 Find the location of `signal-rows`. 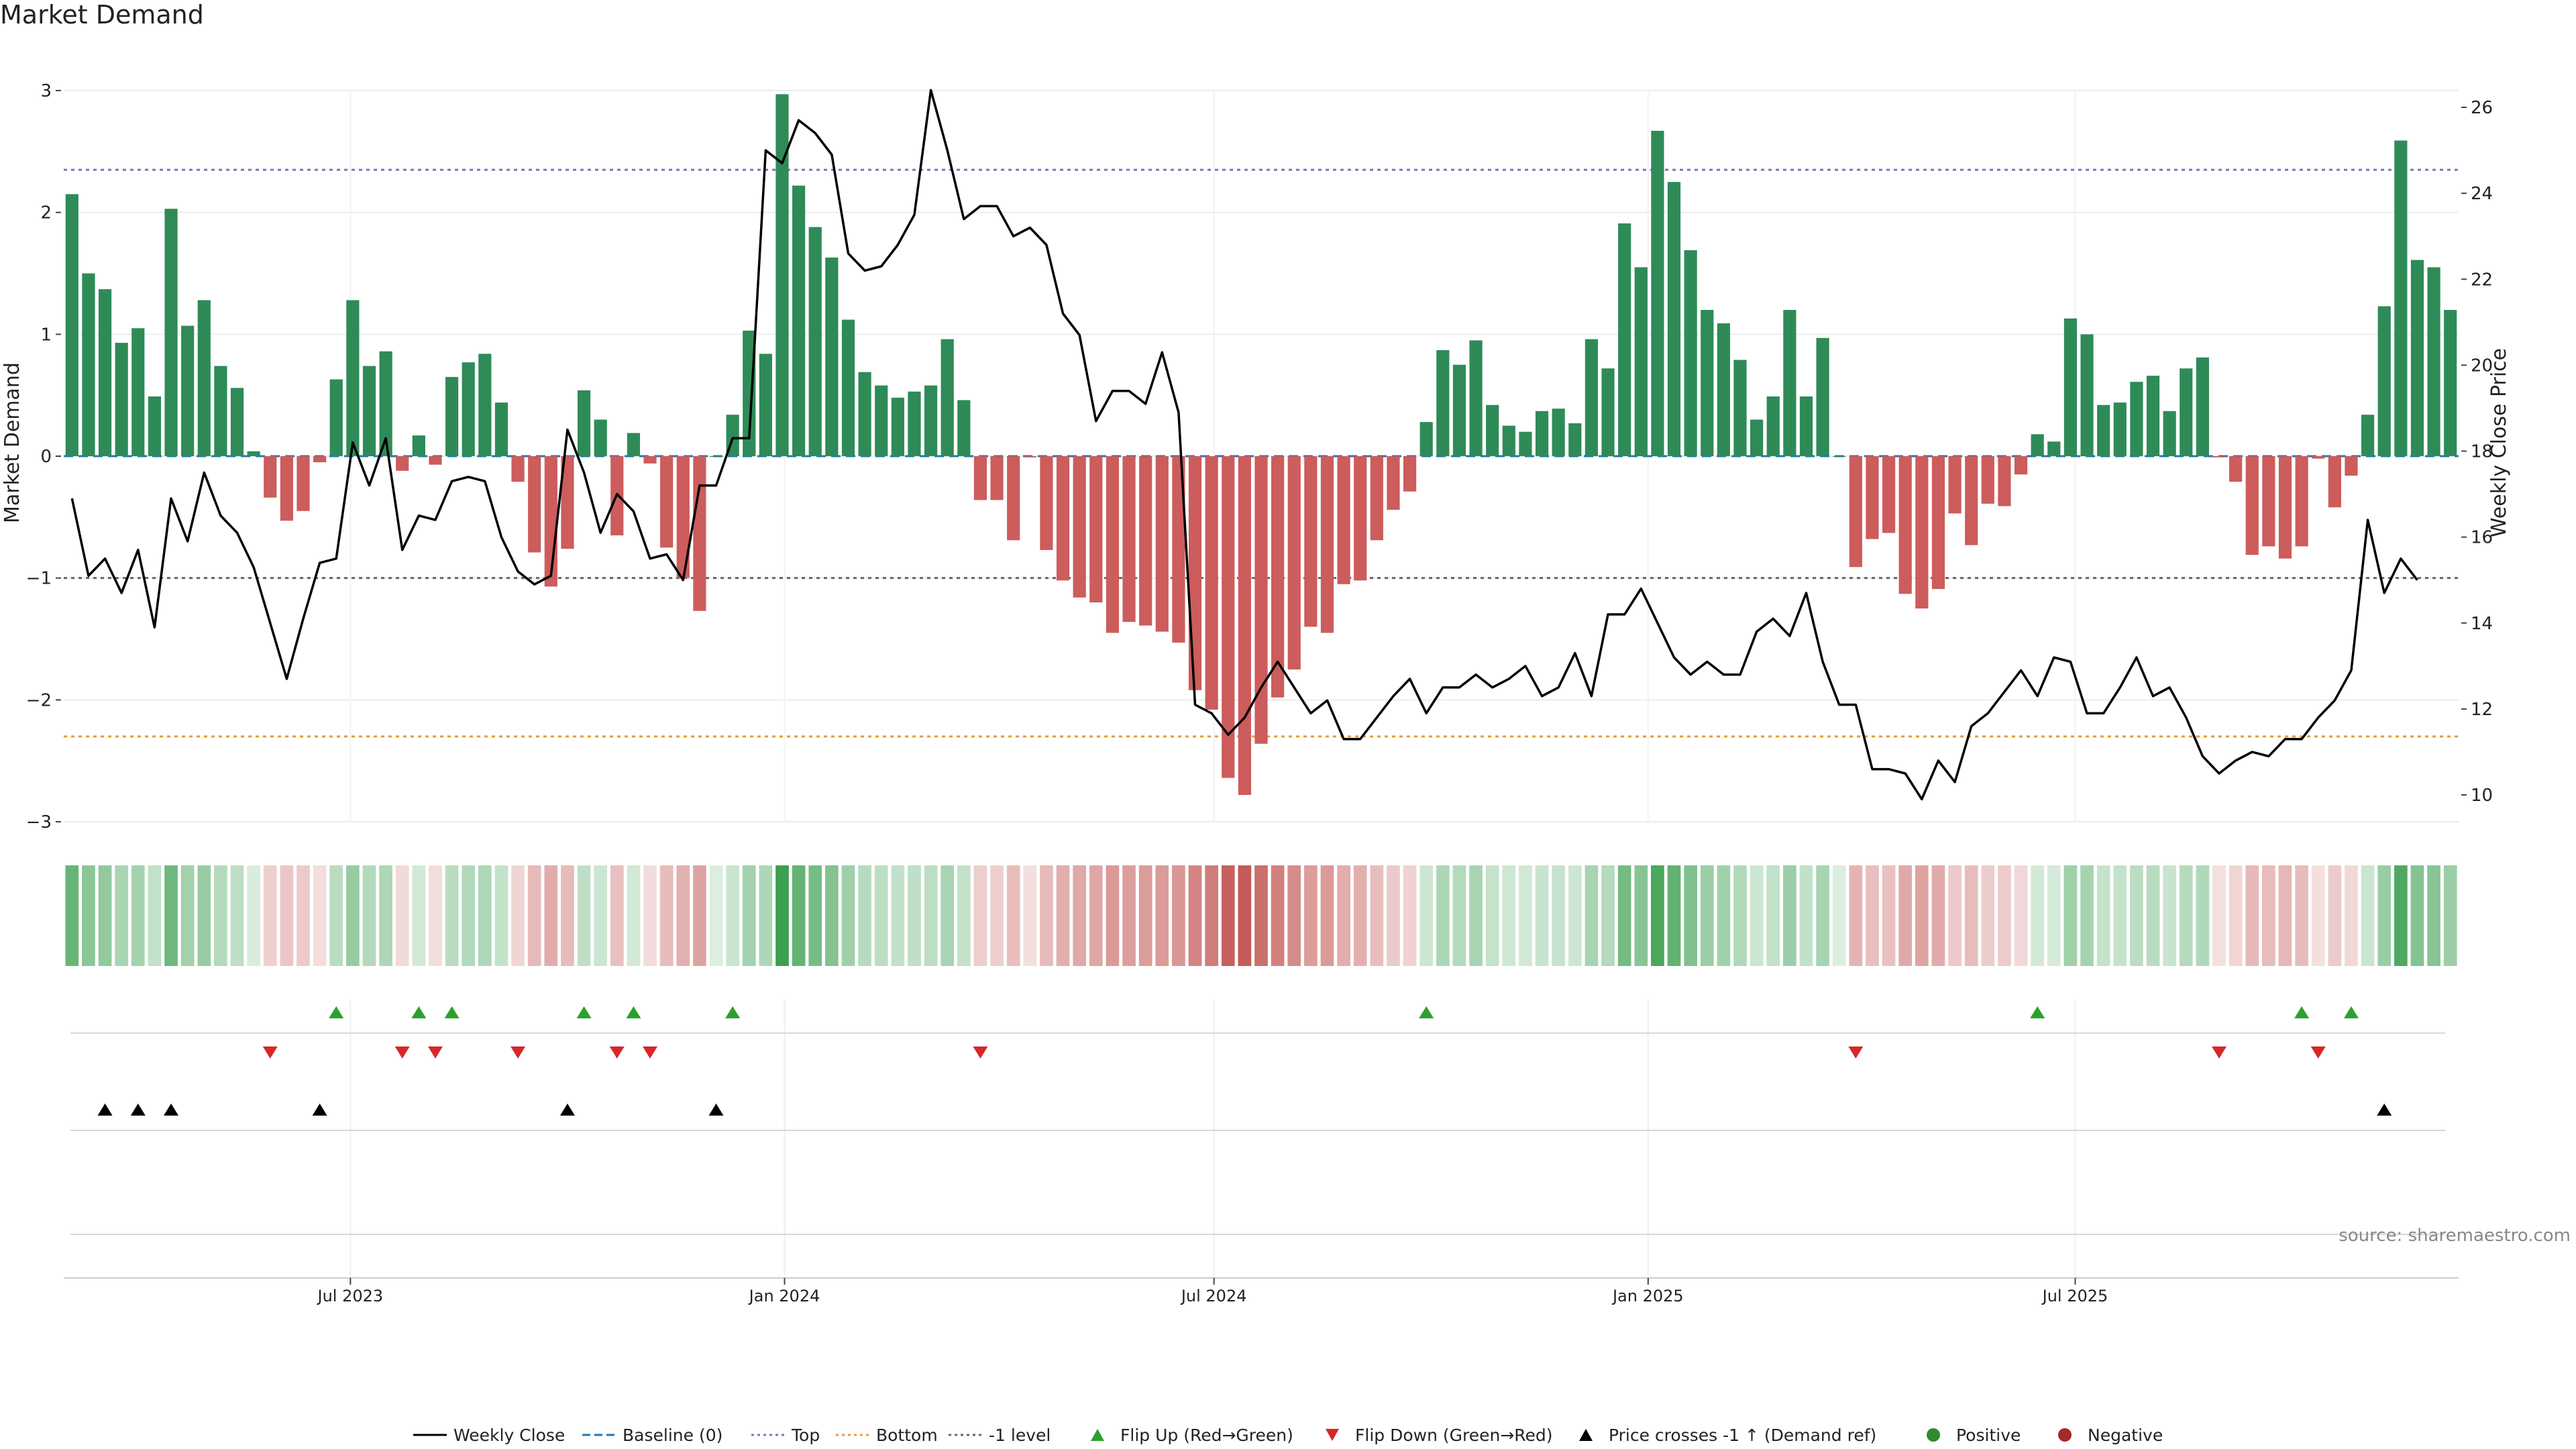

signal-rows is located at coordinates (1257, 1120).